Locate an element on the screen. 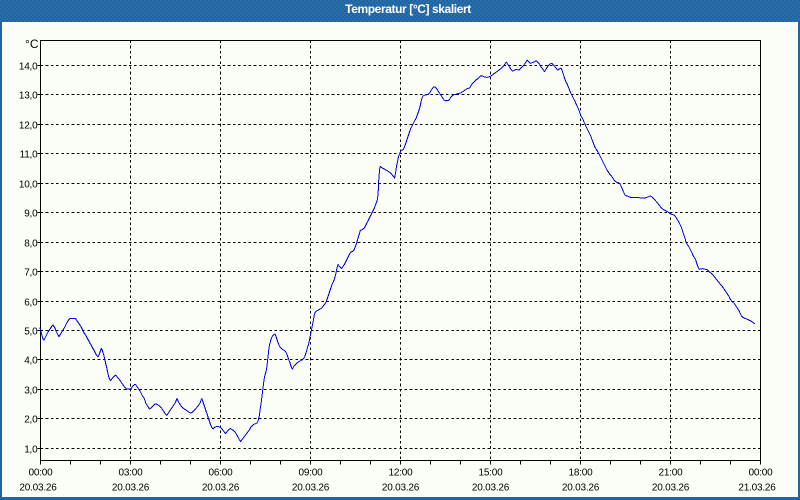  svg-text: 09:00 is located at coordinates (310, 473).